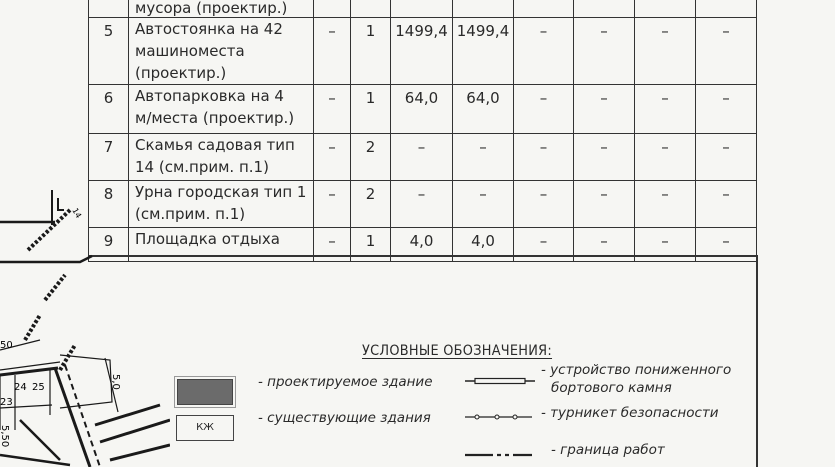 The height and width of the screenshot is (467, 835). Describe the element at coordinates (205, 428) in the screenshot. I see `existing-building-symbol: КЖ` at that location.